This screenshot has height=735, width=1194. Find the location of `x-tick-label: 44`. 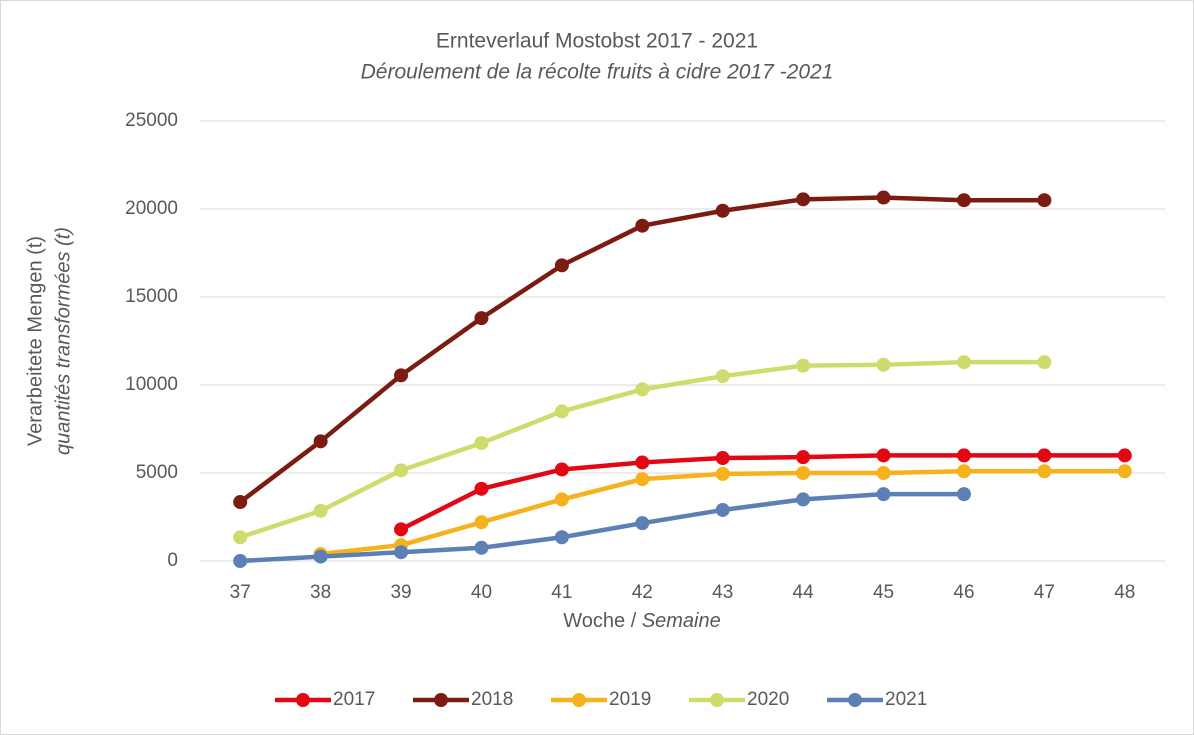

x-tick-label: 44 is located at coordinates (804, 592).